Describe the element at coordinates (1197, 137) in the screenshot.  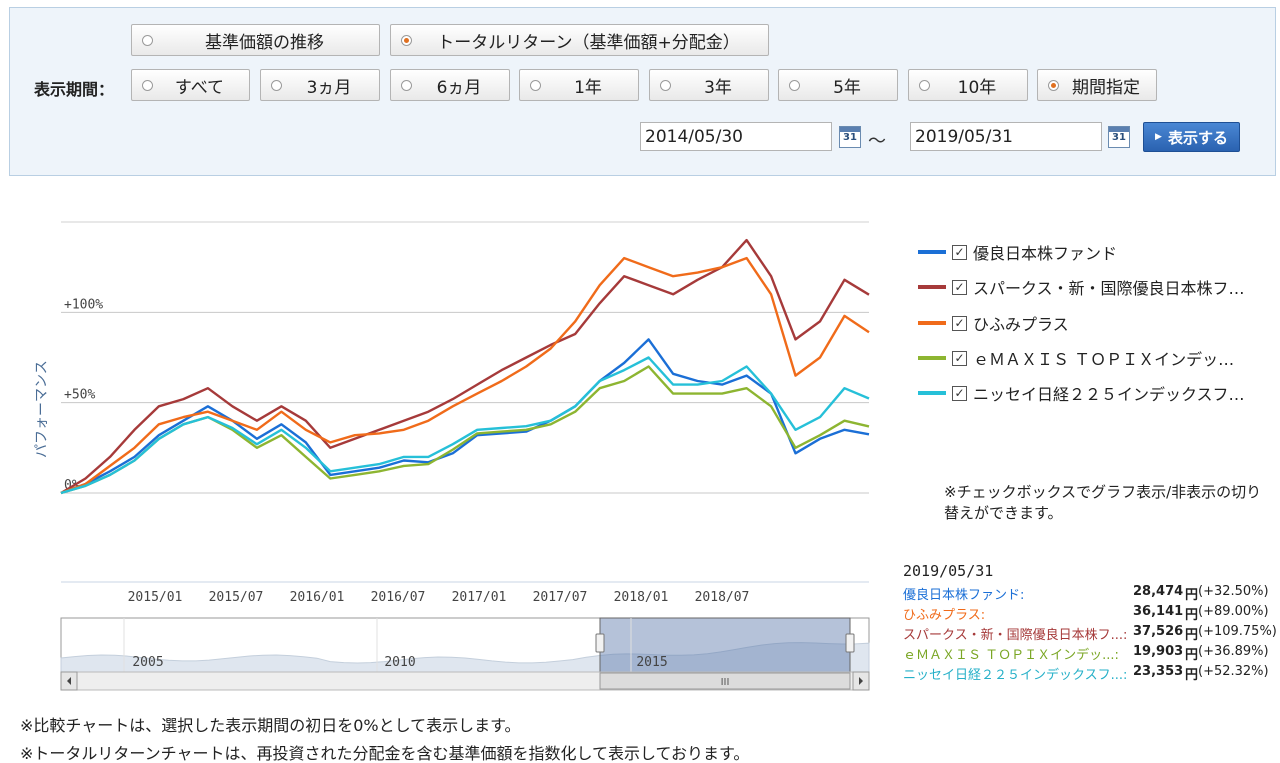
I see `show-button-label: 表示する` at that location.